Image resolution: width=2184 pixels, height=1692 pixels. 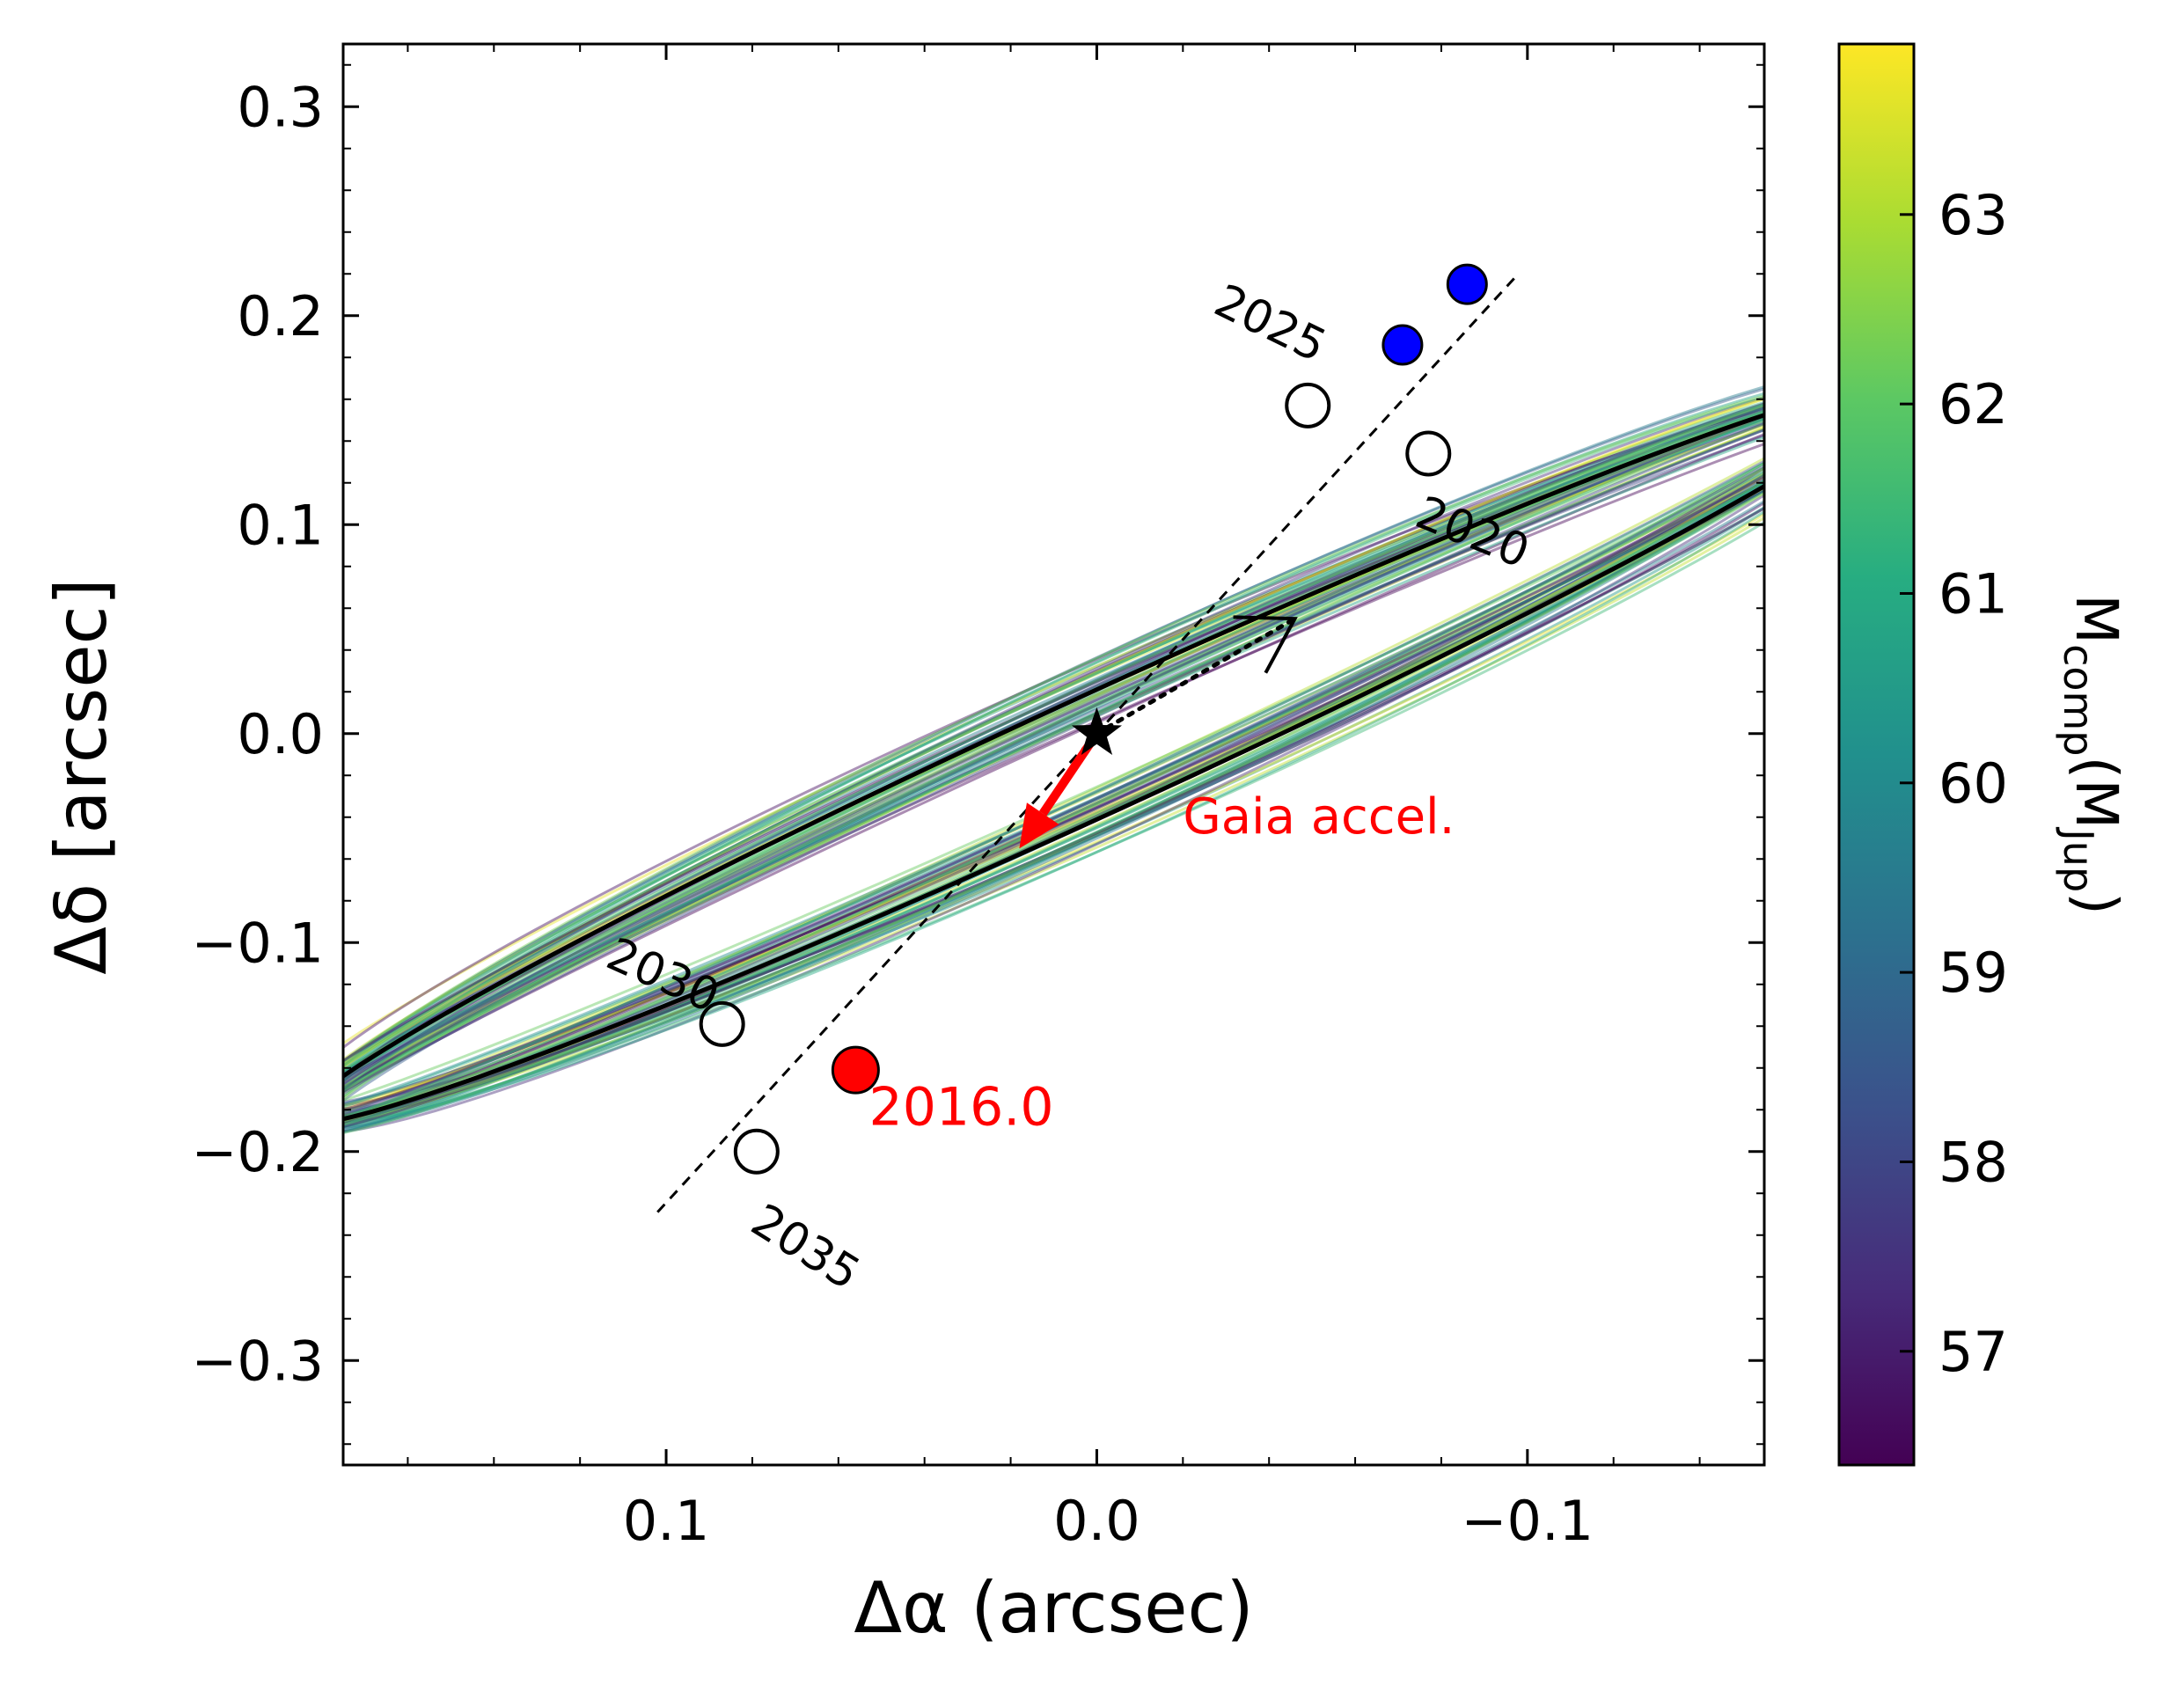 I want to click on gaia-accel-arrow-head, so click(x=1039, y=826).